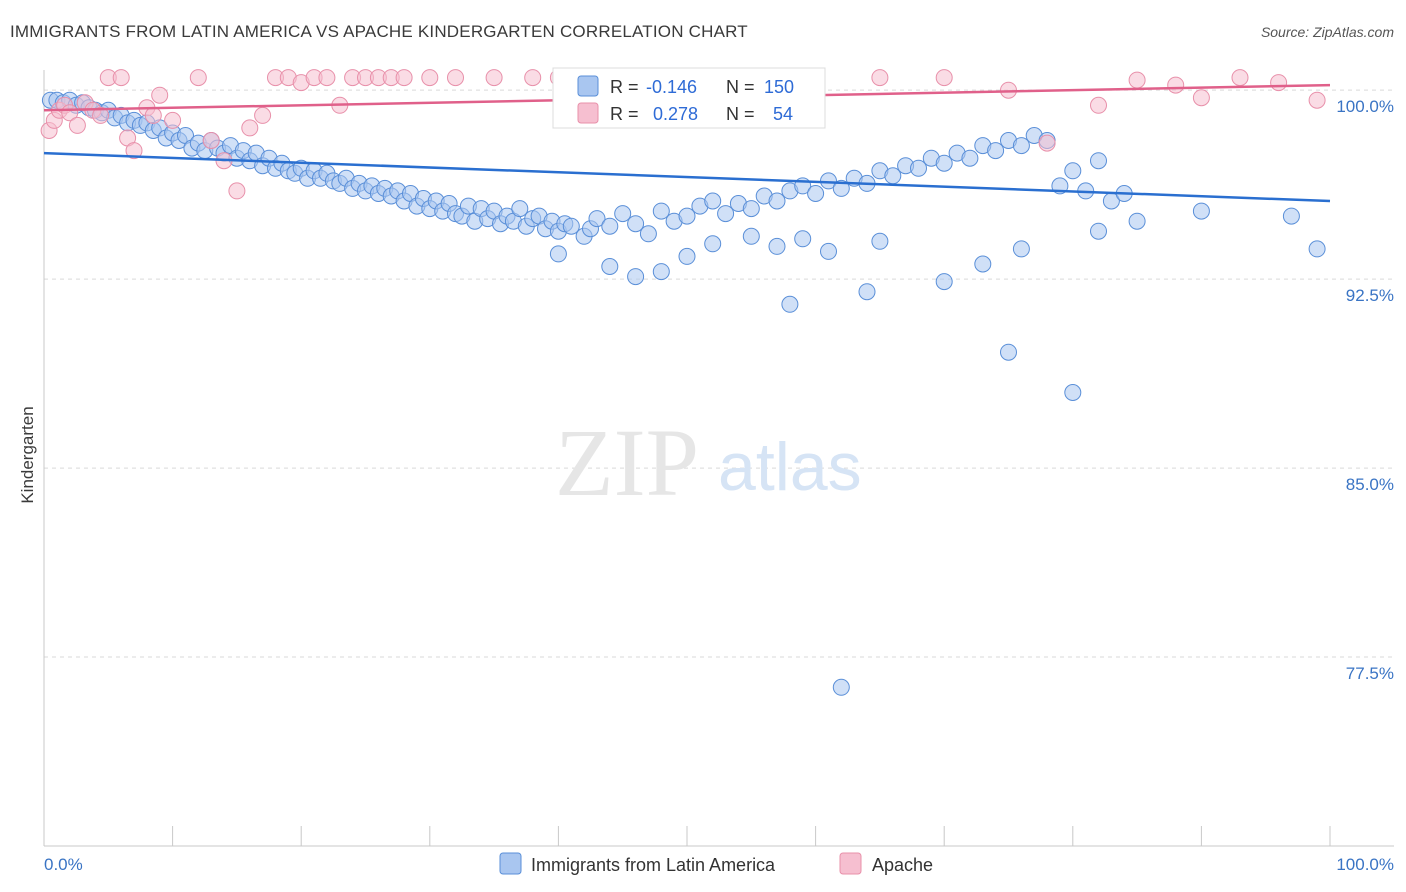 Image resolution: width=1406 pixels, height=892 pixels. Describe the element at coordinates (740, 114) in the screenshot. I see `stats-n-label-2: N =` at that location.